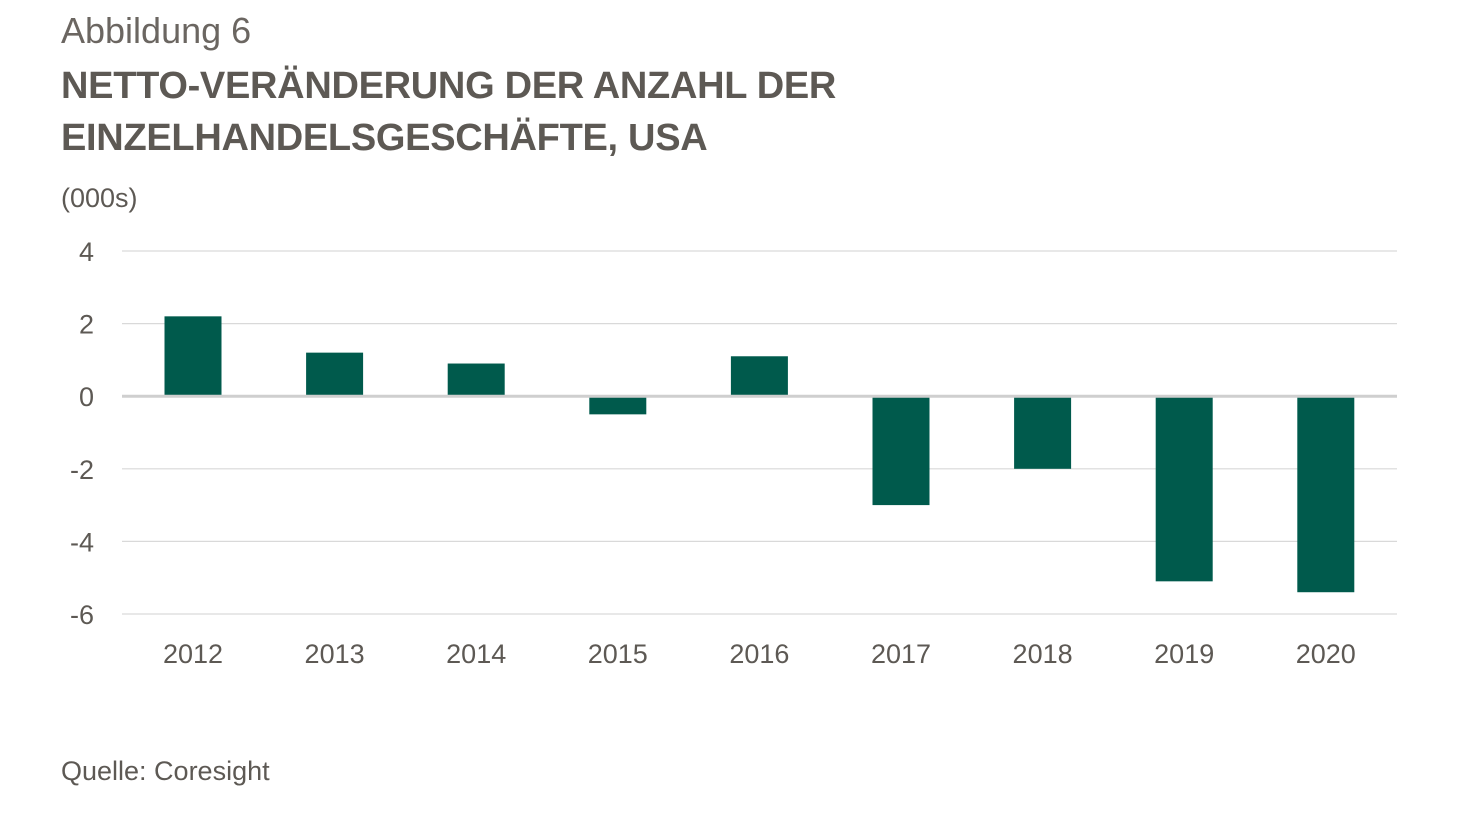 This screenshot has width=1458, height=833. Describe the element at coordinates (1326, 494) in the screenshot. I see `bar-2020` at that location.